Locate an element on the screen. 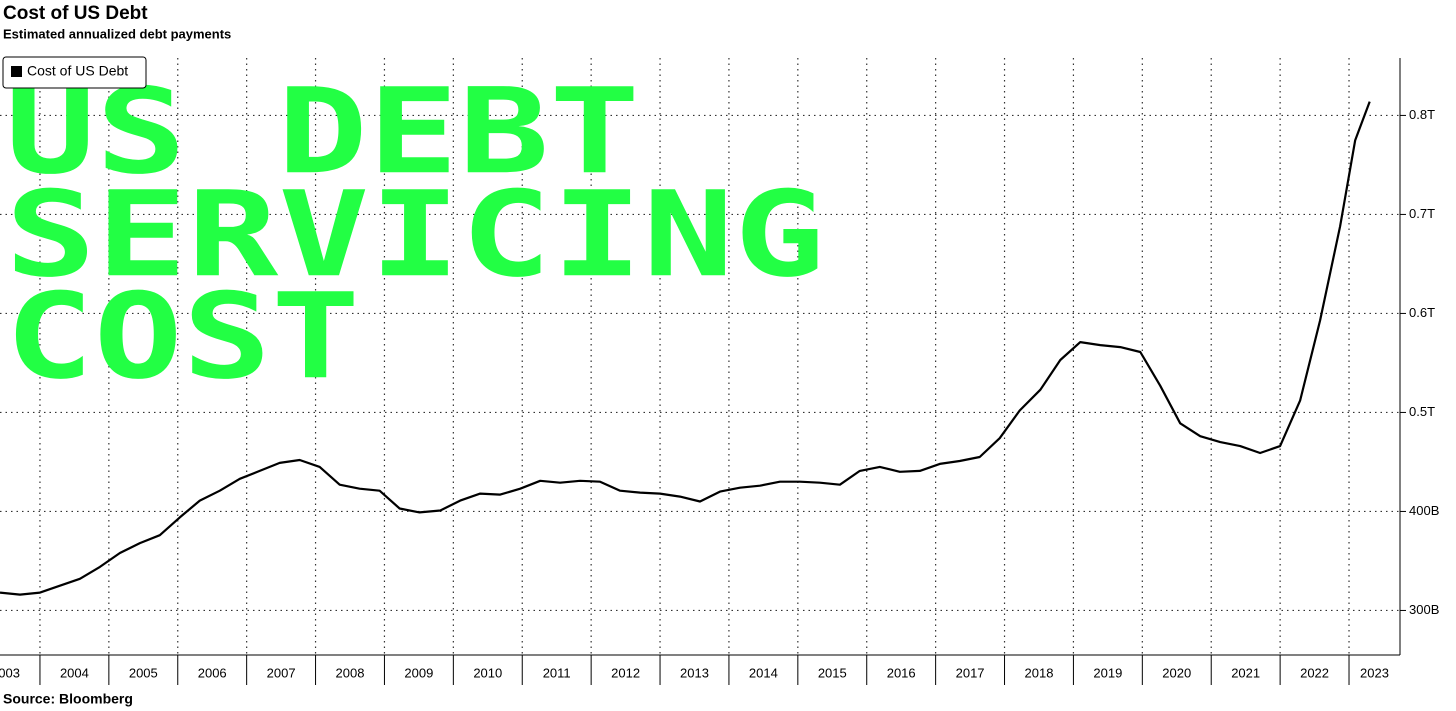 The image size is (1456, 711). x-tick-label: 2007 is located at coordinates (281, 672).